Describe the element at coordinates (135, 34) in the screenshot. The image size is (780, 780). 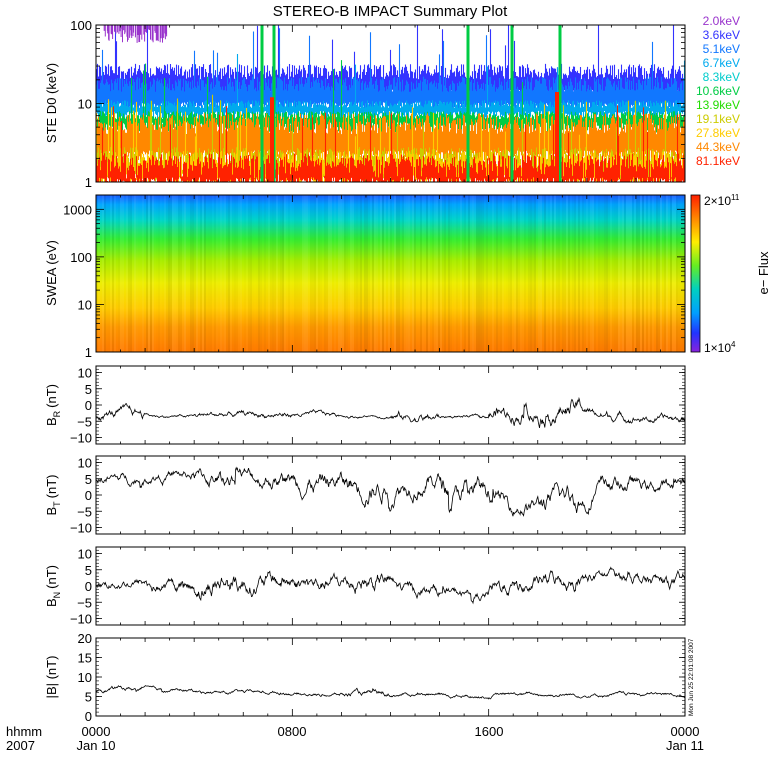
I see `ste-trace-2kev` at that location.